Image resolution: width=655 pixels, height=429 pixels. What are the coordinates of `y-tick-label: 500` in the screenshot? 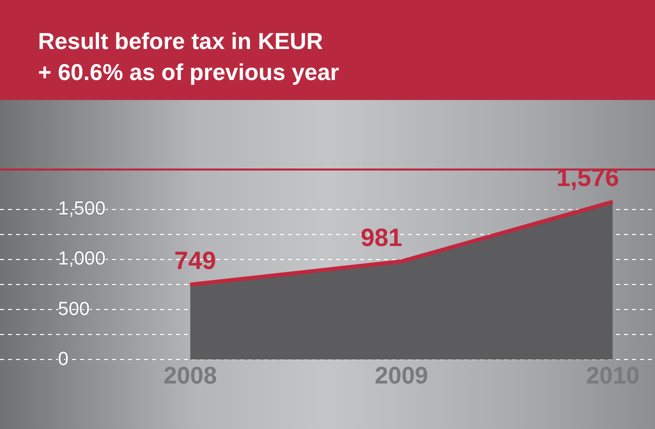 It's located at (74, 309).